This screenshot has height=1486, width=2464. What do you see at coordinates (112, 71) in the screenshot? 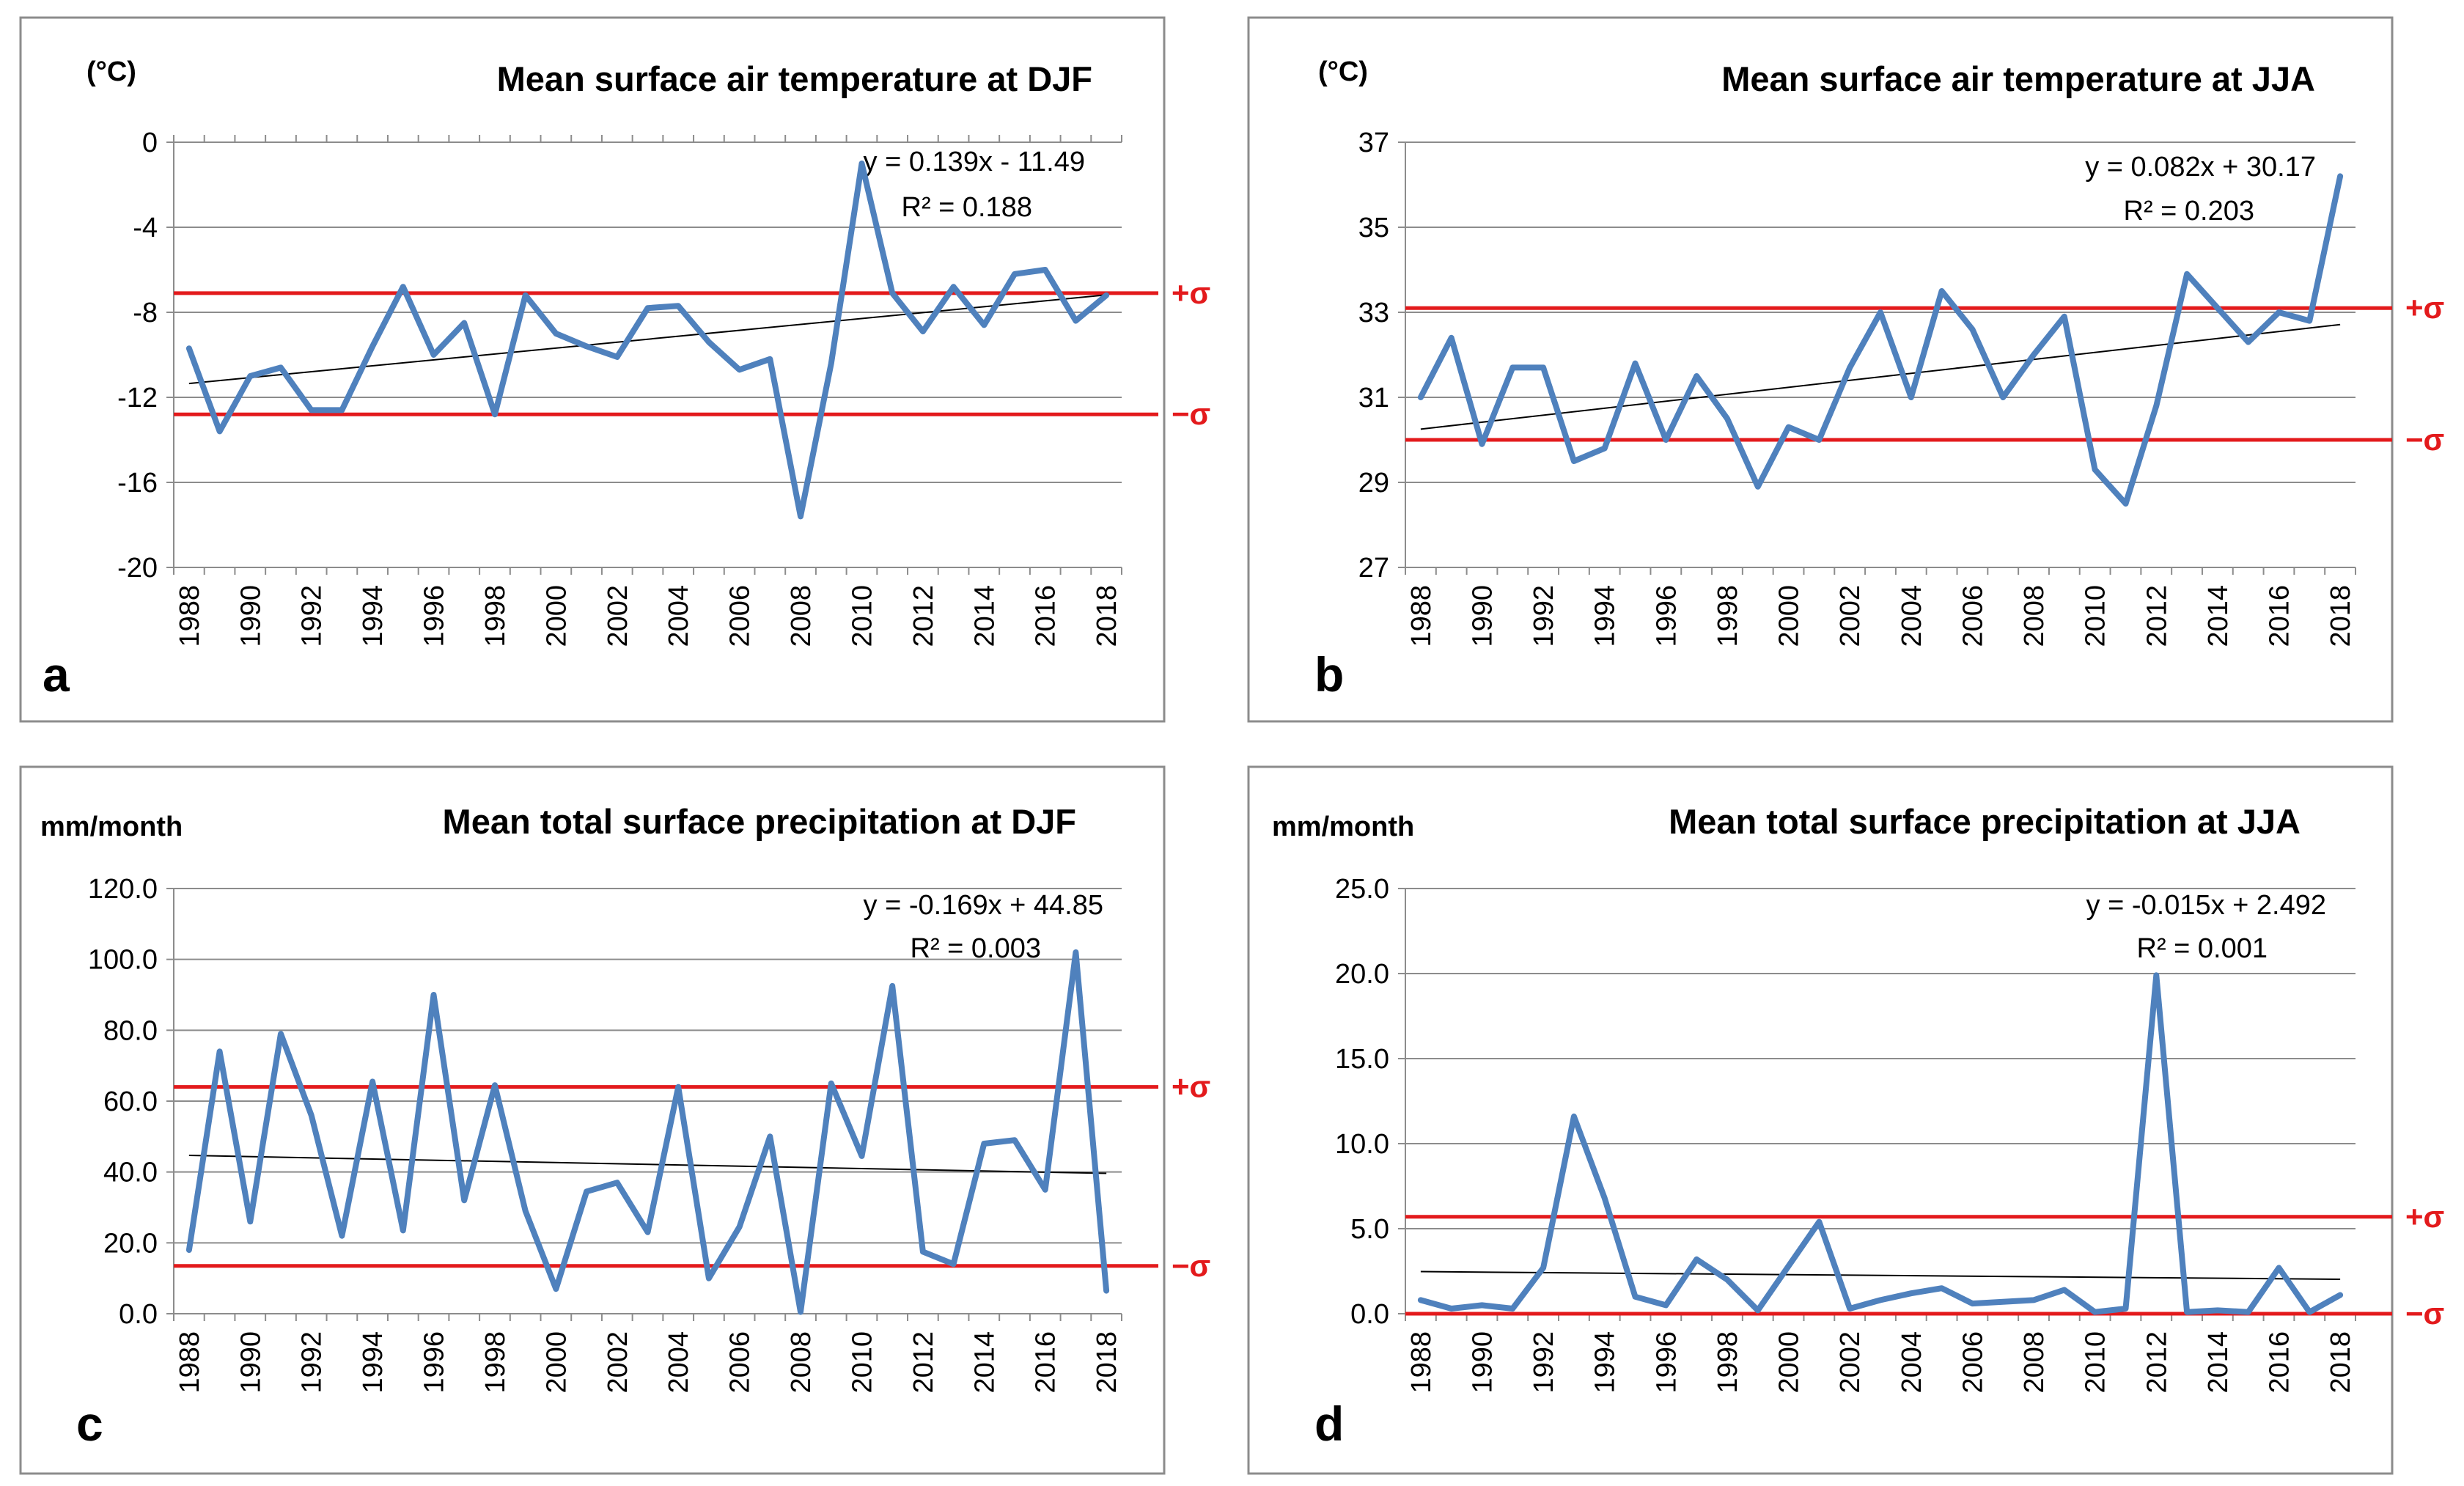
I see `y-unit-label: (°C)` at bounding box center [112, 71].